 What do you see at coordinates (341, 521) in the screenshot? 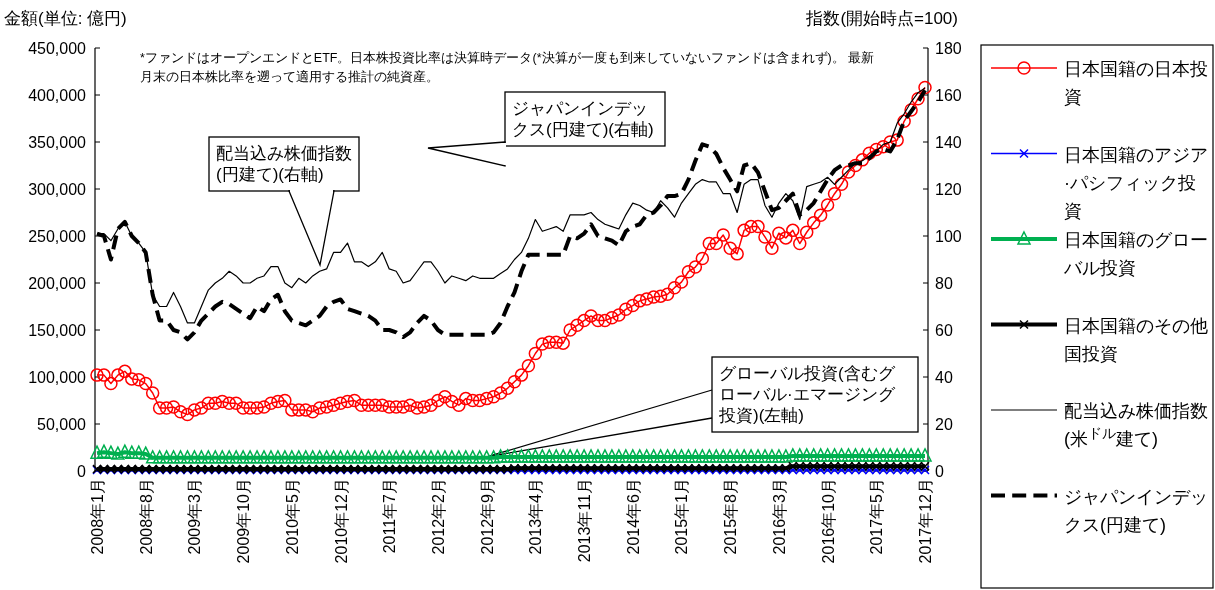
I see `x-tick-label: 2010年12月` at bounding box center [341, 521].